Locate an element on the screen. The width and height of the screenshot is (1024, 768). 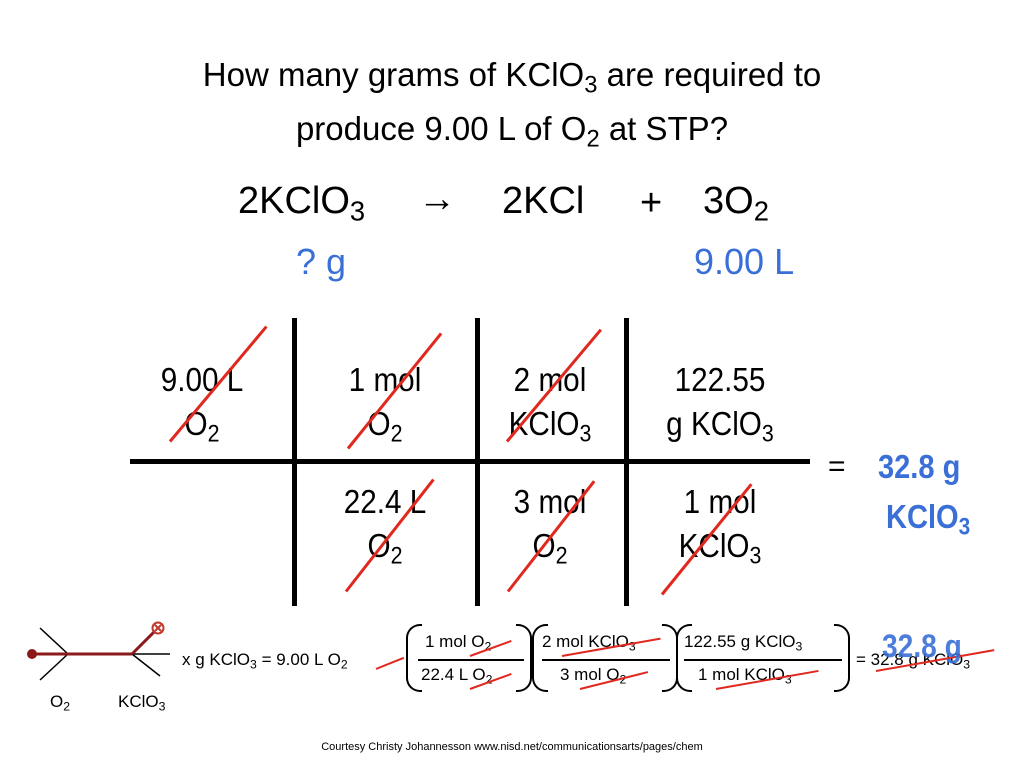
product-kcl: 2KCl is located at coordinates (543, 201).